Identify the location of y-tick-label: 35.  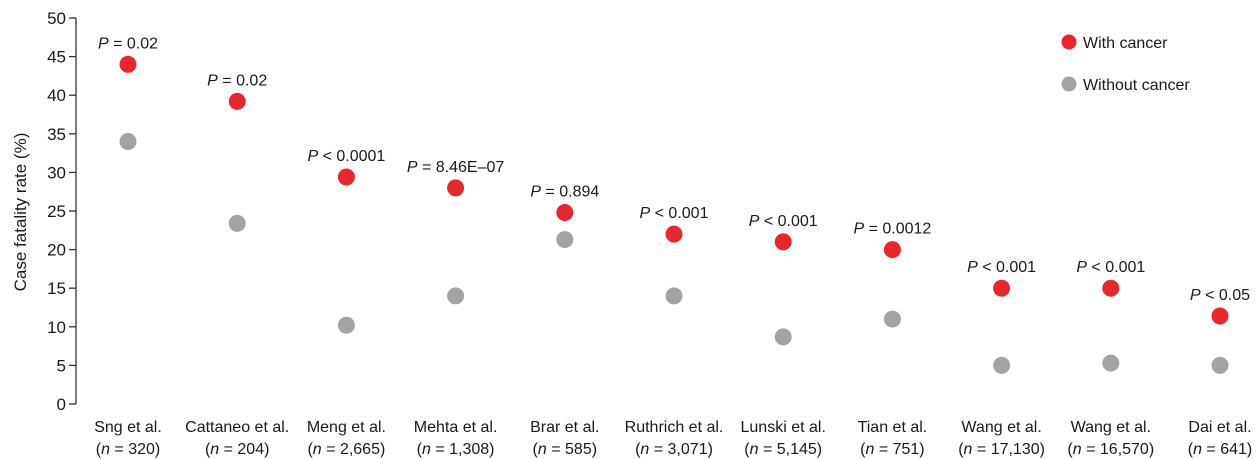
(56, 134).